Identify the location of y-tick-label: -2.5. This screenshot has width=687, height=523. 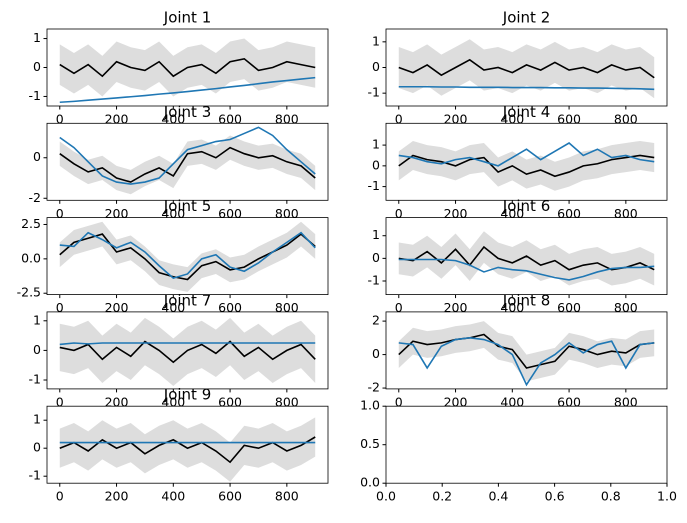
(29, 292).